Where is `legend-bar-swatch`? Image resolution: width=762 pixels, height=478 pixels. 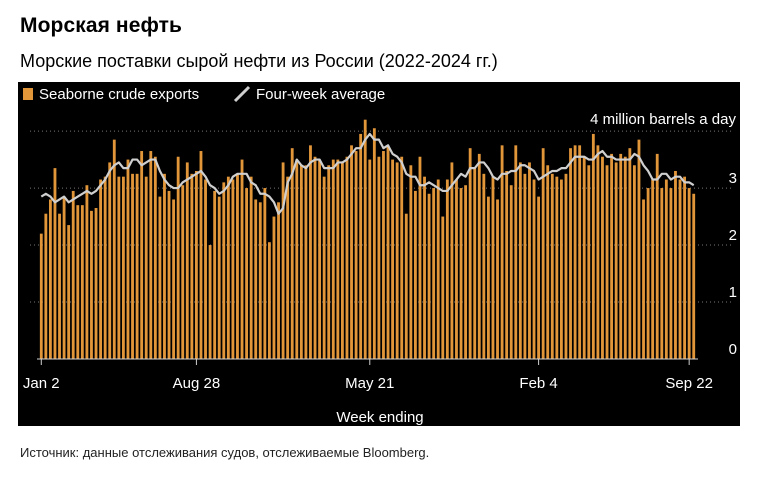
legend-bar-swatch is located at coordinates (28, 94).